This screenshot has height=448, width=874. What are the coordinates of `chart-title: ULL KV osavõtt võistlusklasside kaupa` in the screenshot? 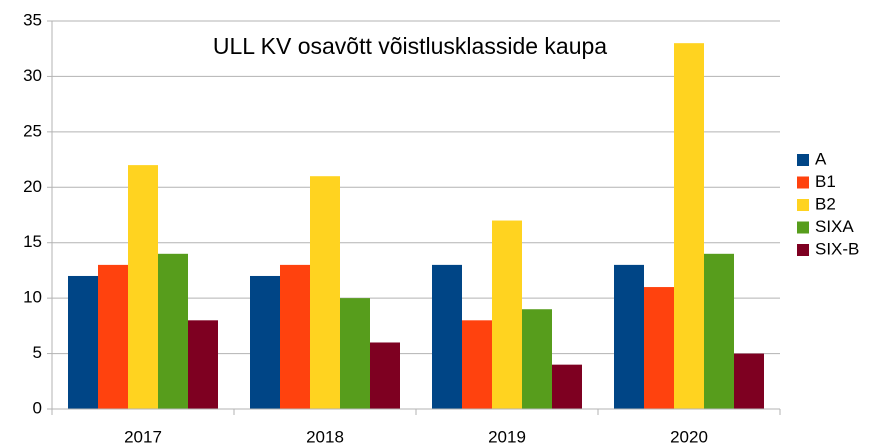 It's located at (410, 46).